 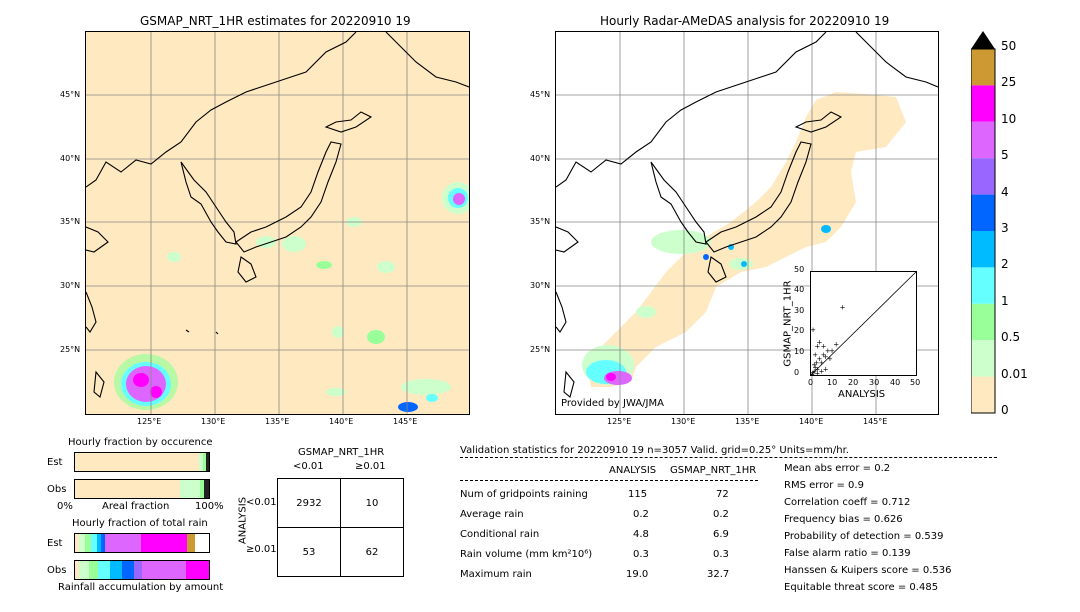 I want to click on right-coverage, so click(x=744, y=239).